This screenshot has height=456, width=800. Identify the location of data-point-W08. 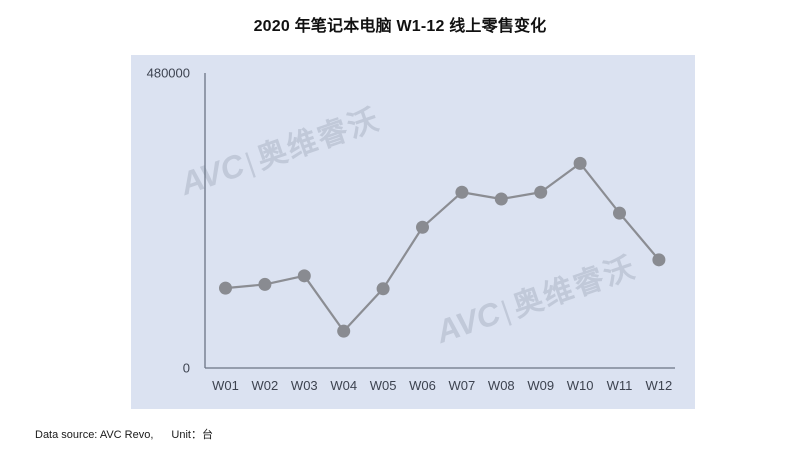
(501, 199).